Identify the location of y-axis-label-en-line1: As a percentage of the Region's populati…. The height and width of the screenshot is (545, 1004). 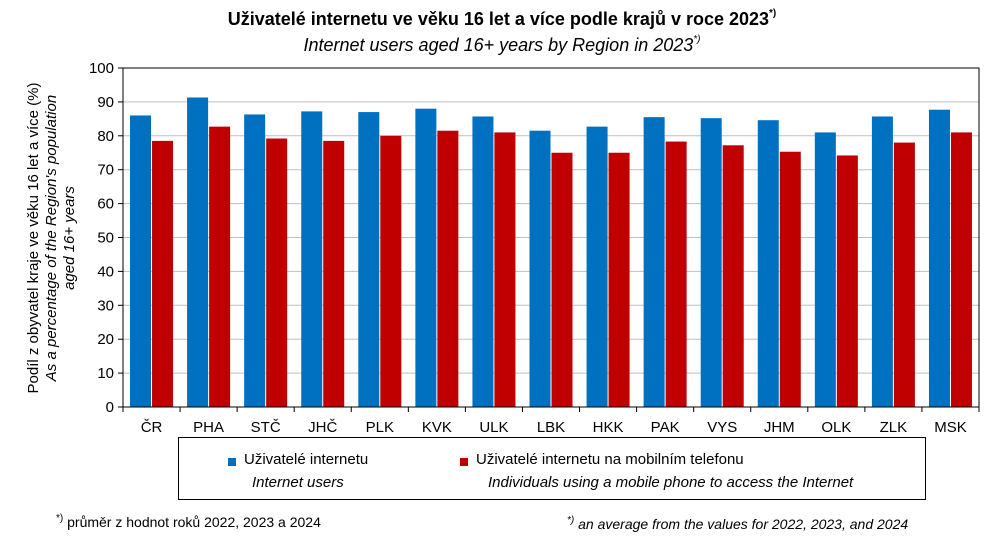
(51, 238).